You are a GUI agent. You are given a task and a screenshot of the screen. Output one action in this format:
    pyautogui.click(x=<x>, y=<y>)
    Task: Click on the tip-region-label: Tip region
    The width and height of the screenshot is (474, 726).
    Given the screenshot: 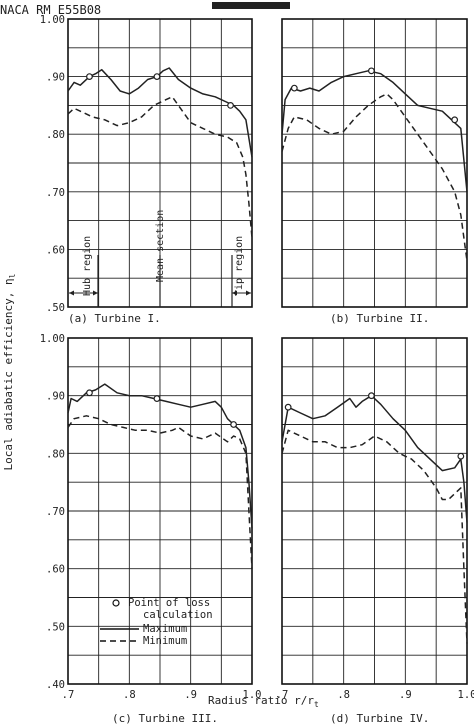 What is the action you would take?
    pyautogui.click(x=239, y=266)
    